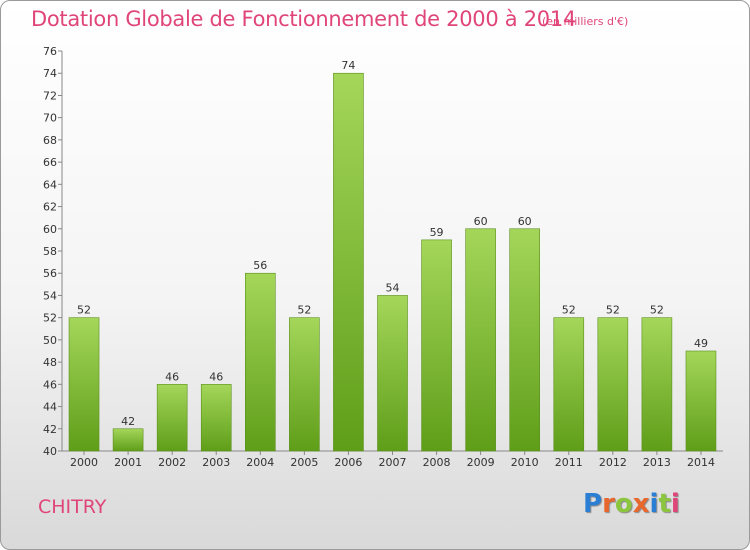  What do you see at coordinates (593, 504) in the screenshot?
I see `logo-letter: P` at bounding box center [593, 504].